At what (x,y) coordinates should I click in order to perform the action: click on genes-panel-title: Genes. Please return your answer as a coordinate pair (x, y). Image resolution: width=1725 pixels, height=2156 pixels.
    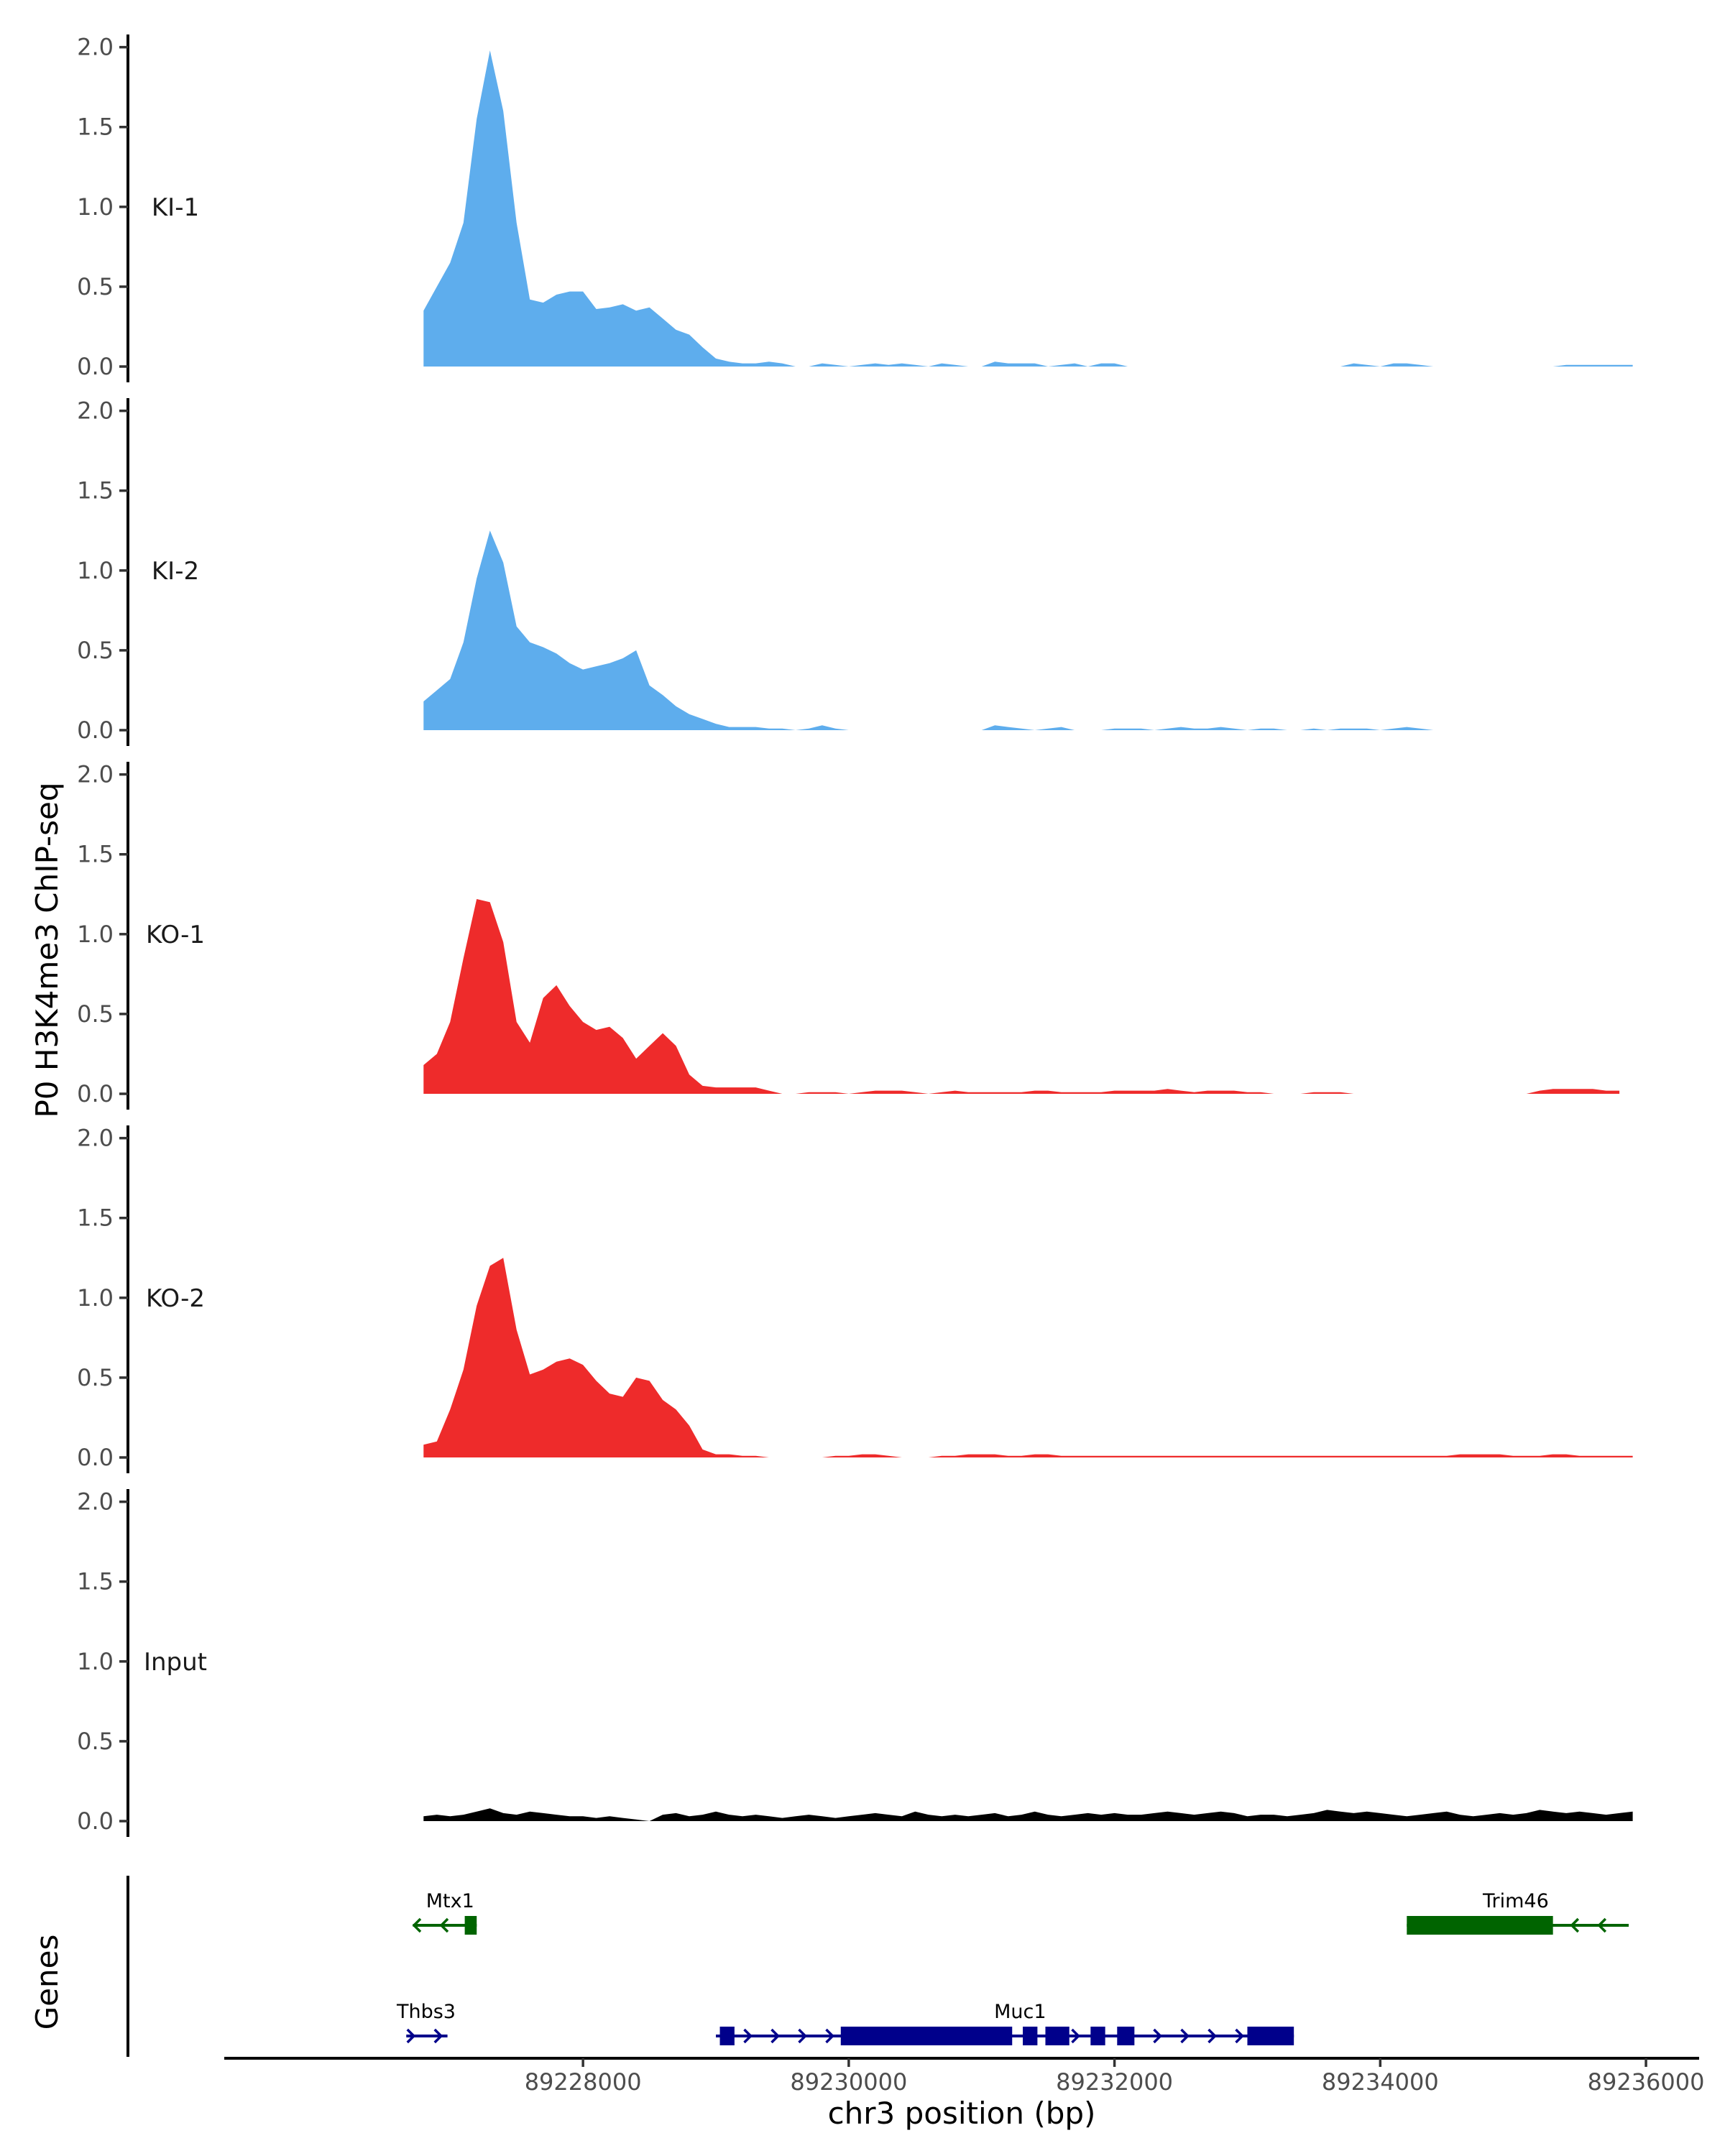
    Looking at the image, I should click on (47, 1983).